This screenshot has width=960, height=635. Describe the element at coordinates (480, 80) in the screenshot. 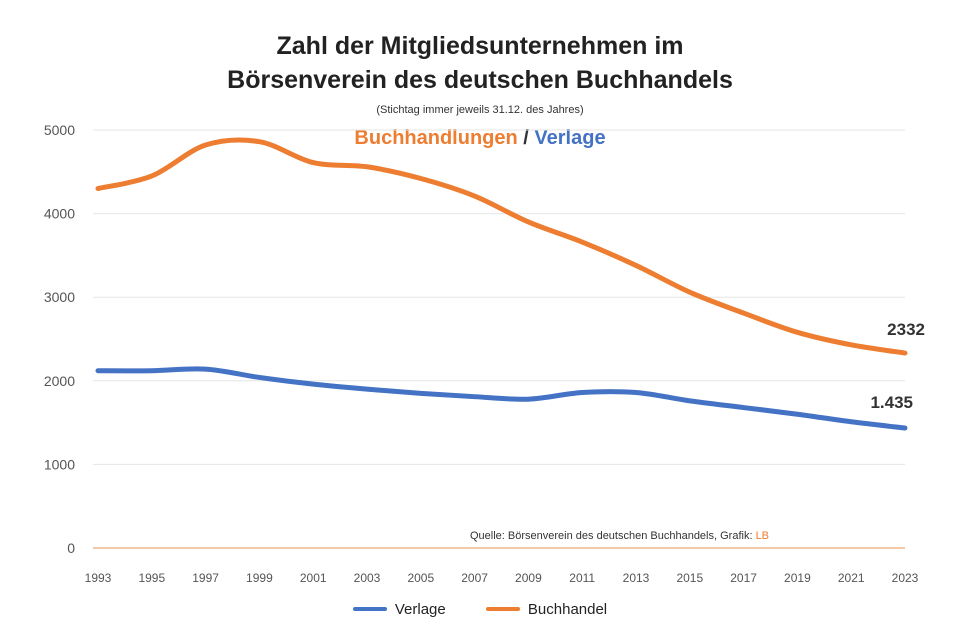

I see `chart-title-line2: Börsenverein des deutschen Buchhandels` at that location.